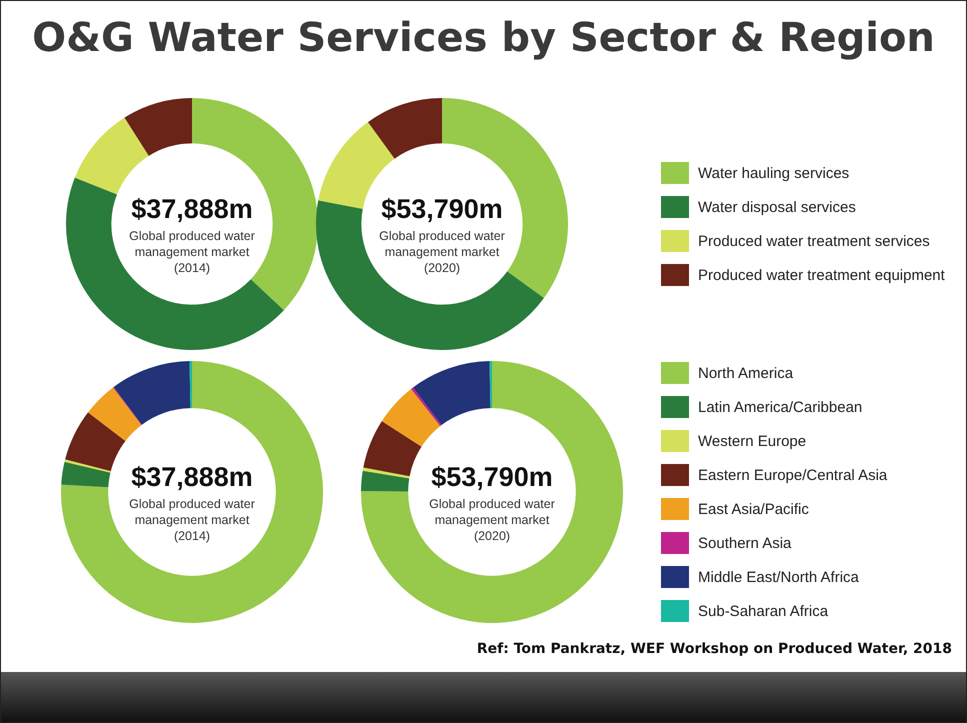  What do you see at coordinates (778, 577) in the screenshot?
I see `legend-label: Middle East/North Africa` at bounding box center [778, 577].